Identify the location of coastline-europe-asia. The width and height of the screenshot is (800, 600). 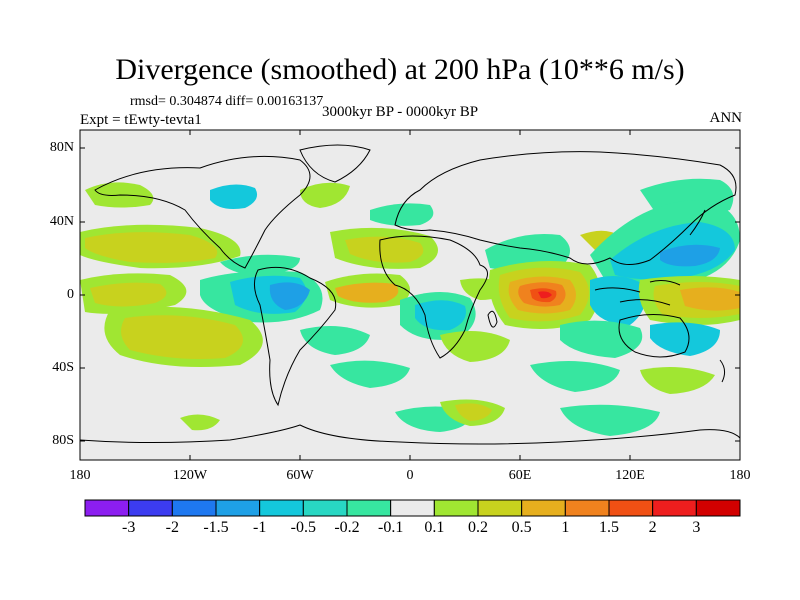
(565, 208).